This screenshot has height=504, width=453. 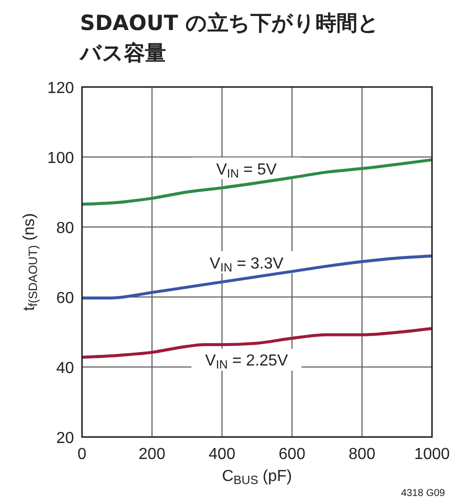 I want to click on x-tick-label: 400, so click(x=222, y=454).